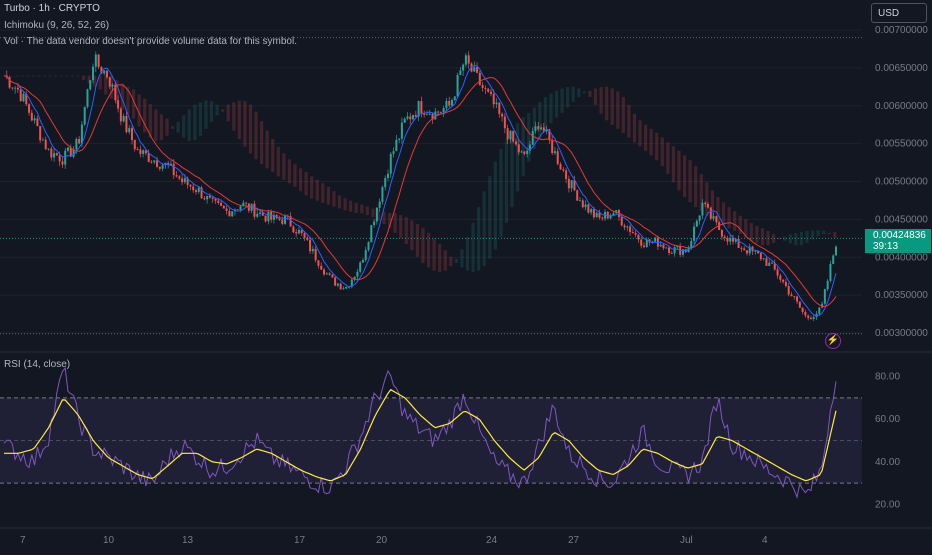 This screenshot has height=555, width=932. Describe the element at coordinates (37, 364) in the screenshot. I see `rsi-legend: RSI (14, close)` at that location.